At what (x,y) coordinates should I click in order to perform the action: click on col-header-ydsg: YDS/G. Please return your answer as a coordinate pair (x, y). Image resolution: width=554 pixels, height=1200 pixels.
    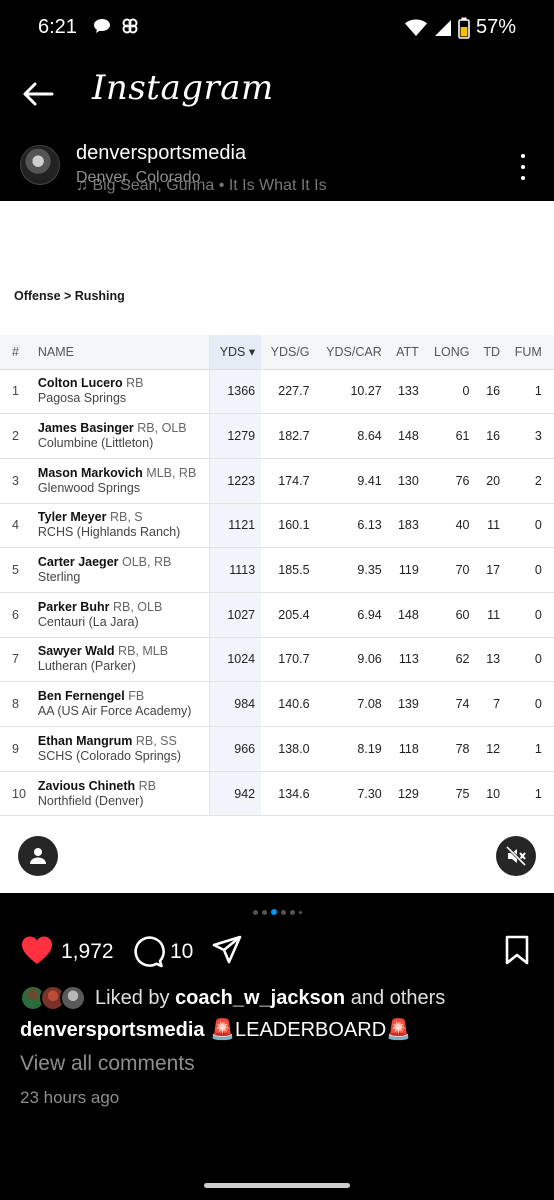
    Looking at the image, I should click on (288, 352).